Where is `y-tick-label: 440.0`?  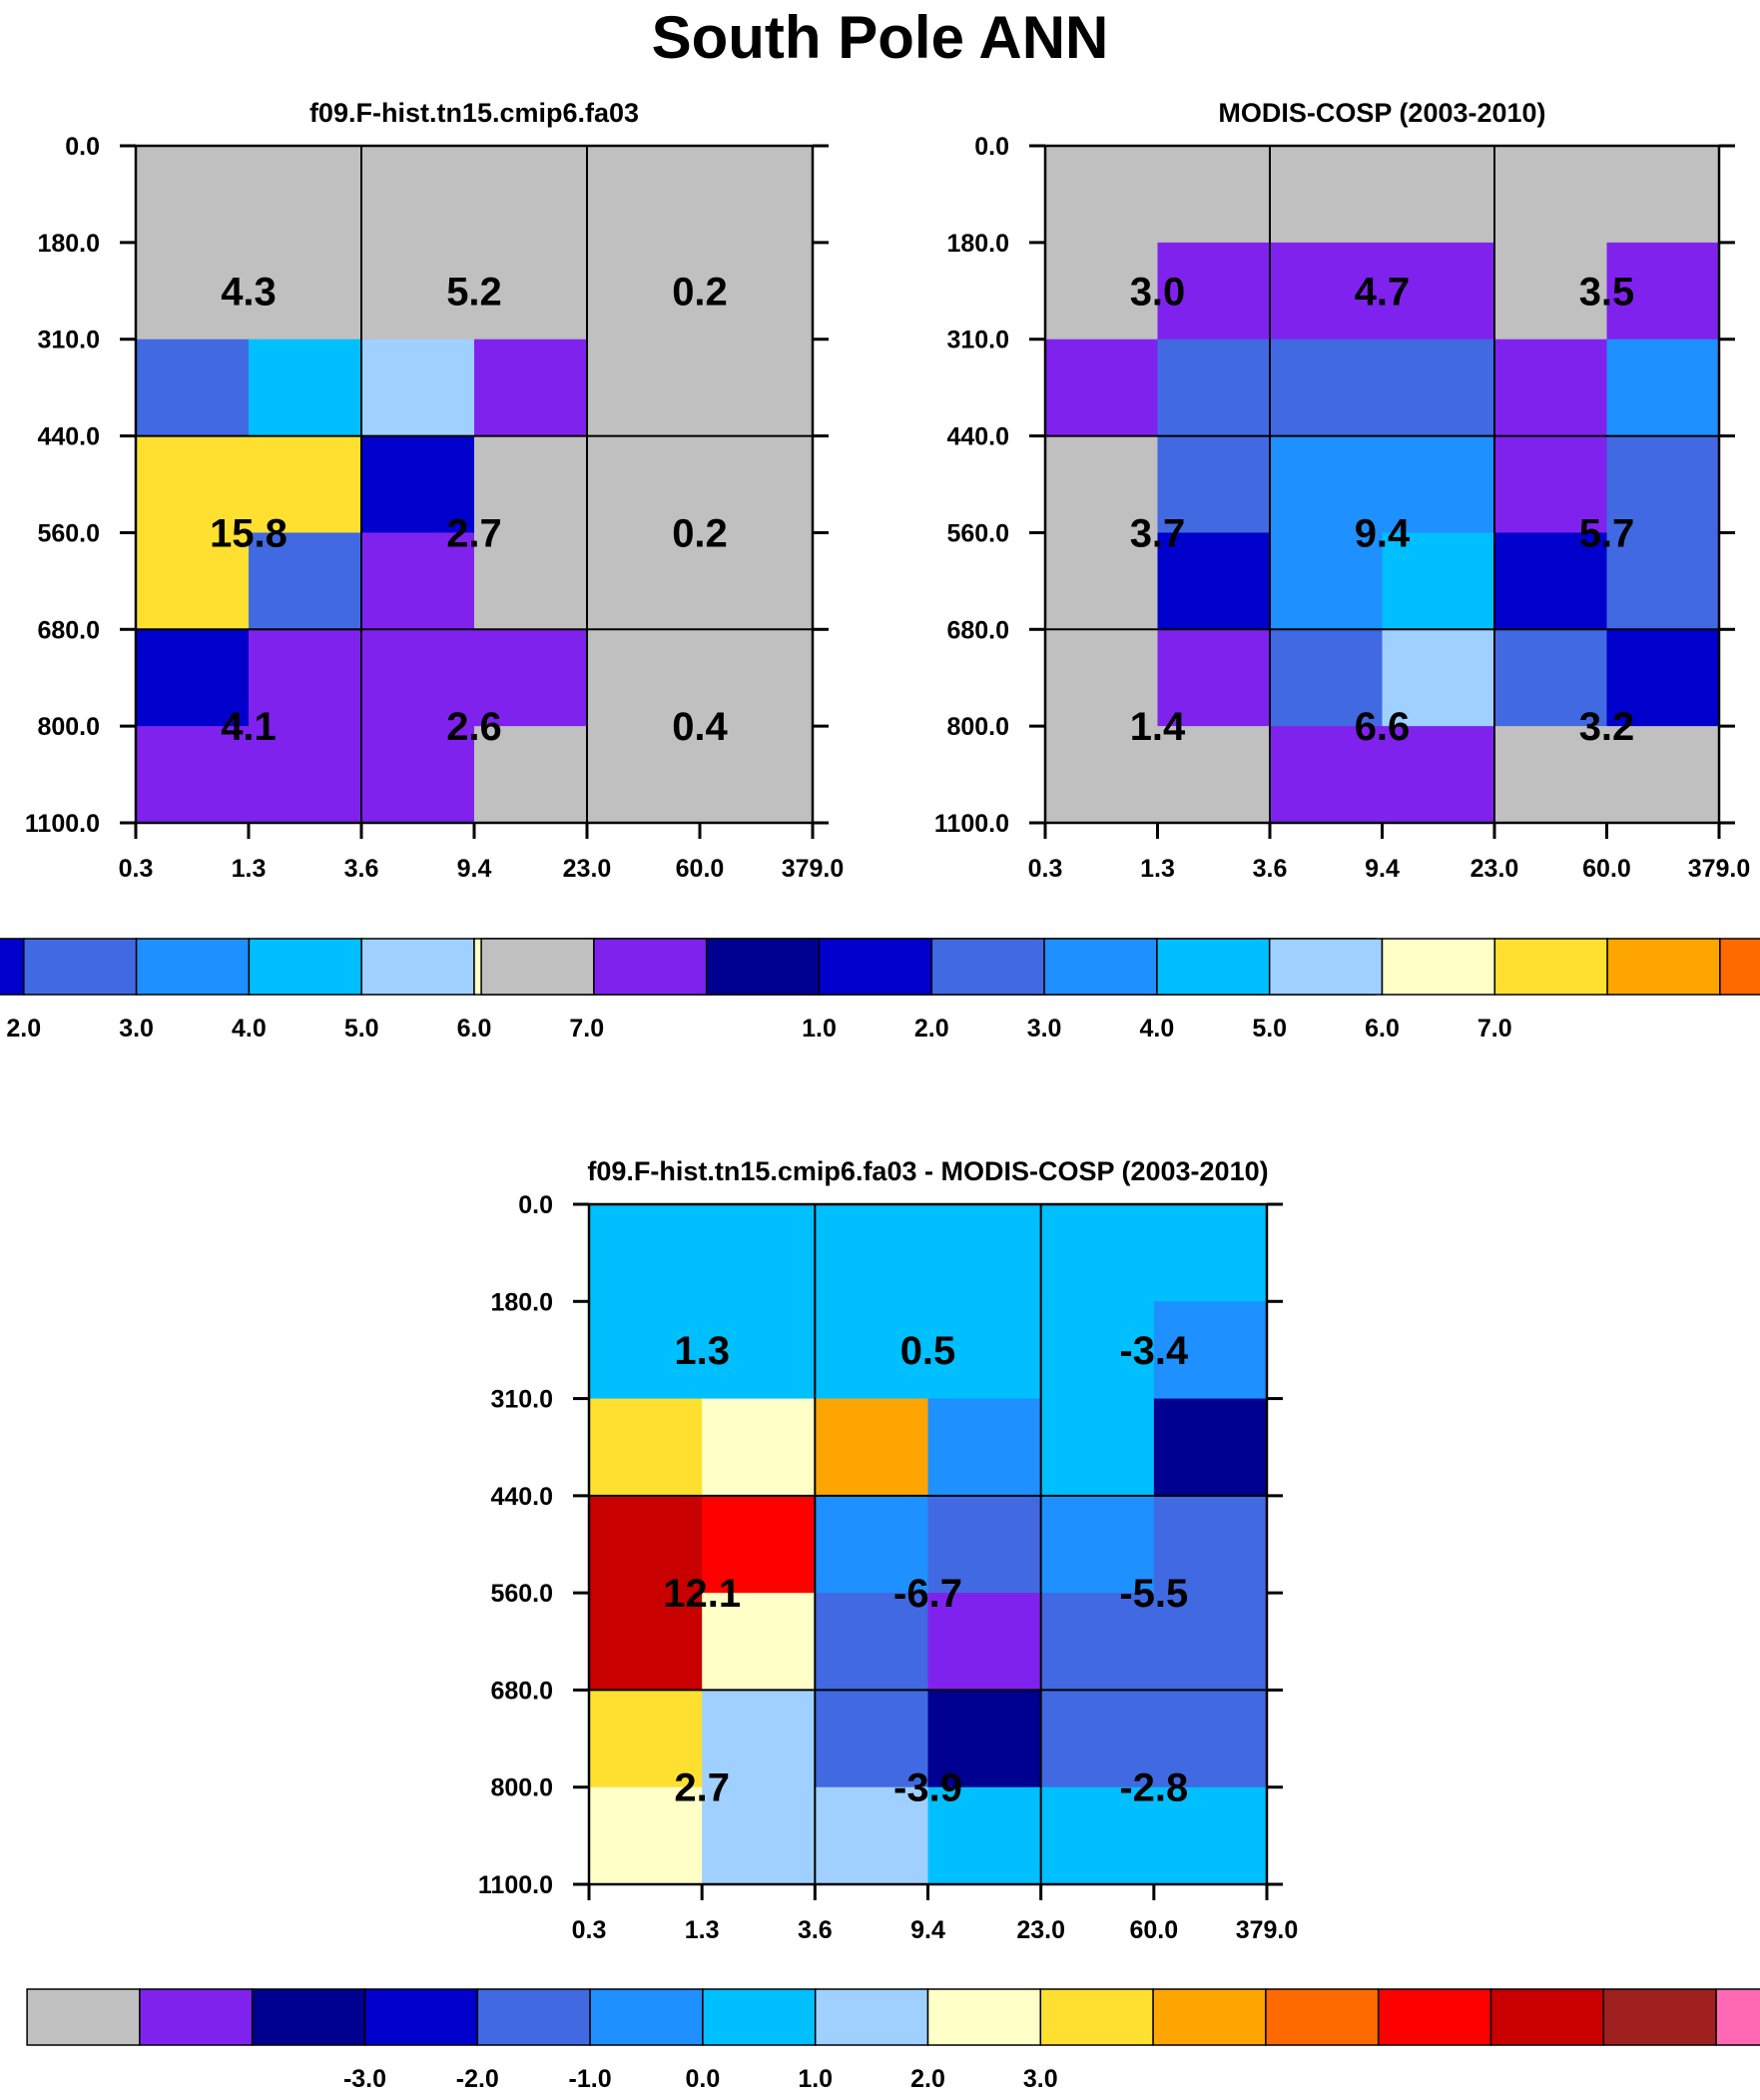
y-tick-label: 440.0 is located at coordinates (521, 1497).